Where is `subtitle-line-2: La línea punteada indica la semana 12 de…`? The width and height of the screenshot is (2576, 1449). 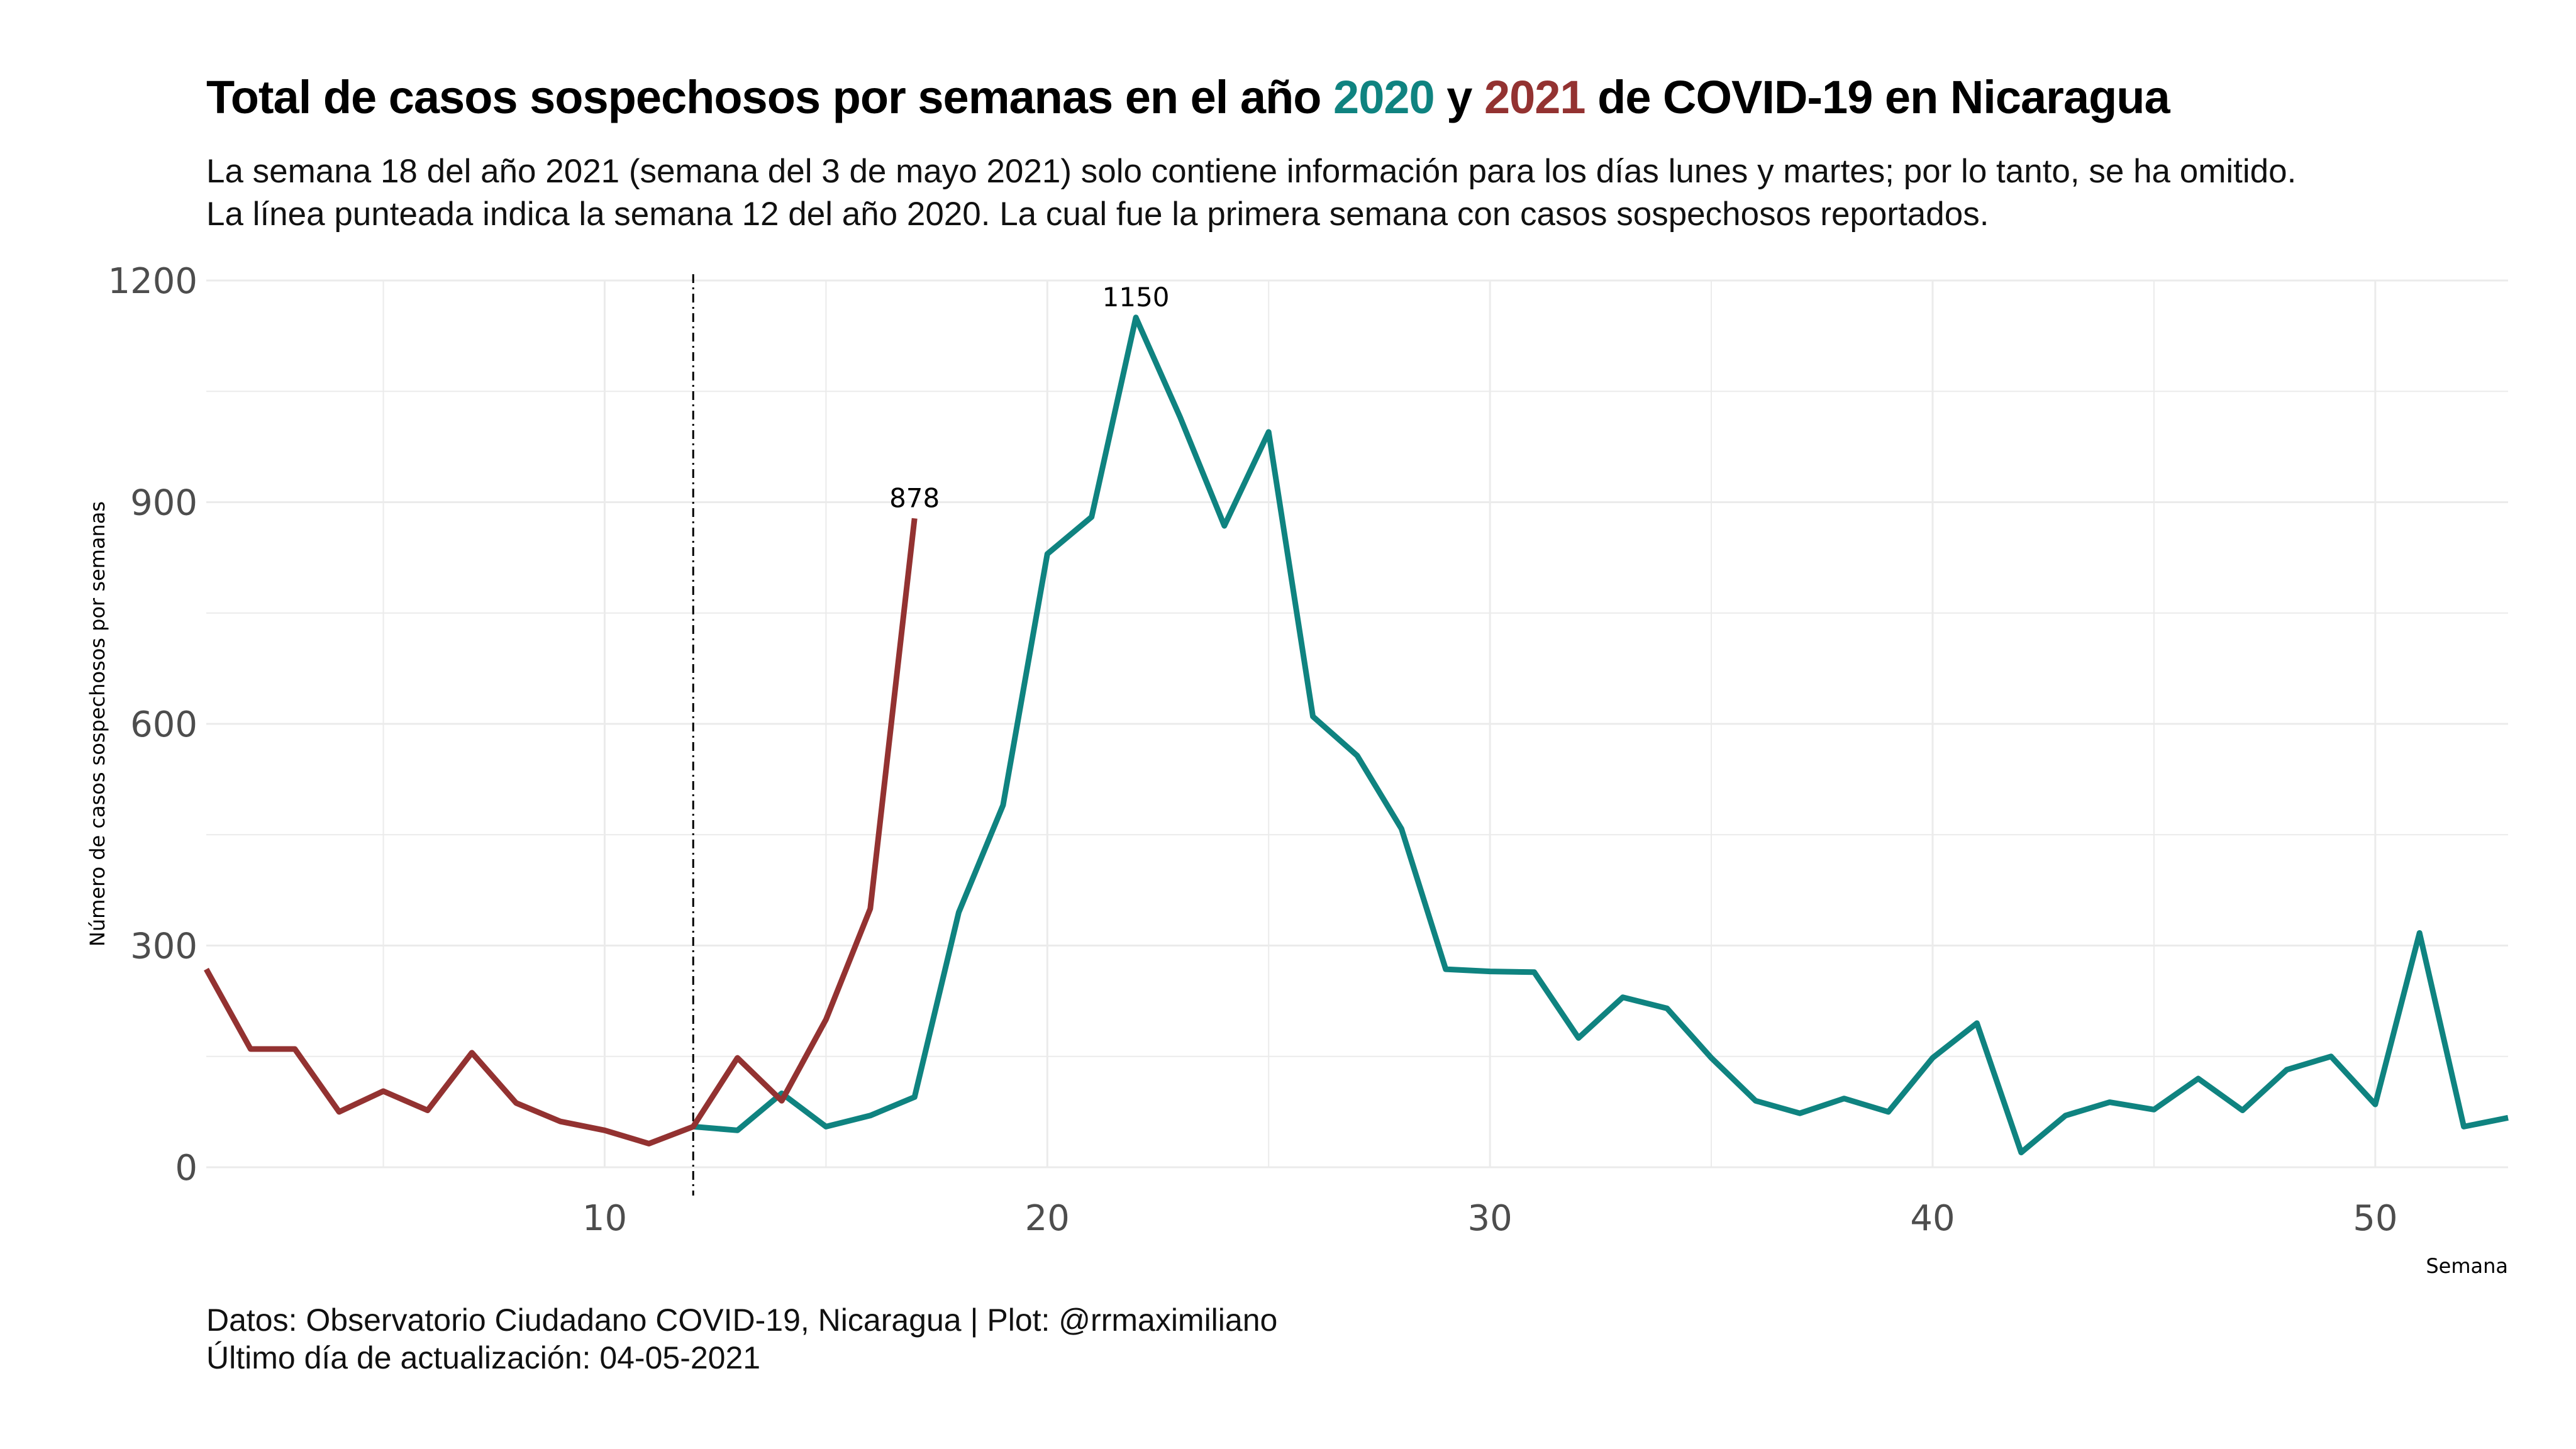
subtitle-line-2: La línea punteada indica la semana 12 de… is located at coordinates (1097, 214).